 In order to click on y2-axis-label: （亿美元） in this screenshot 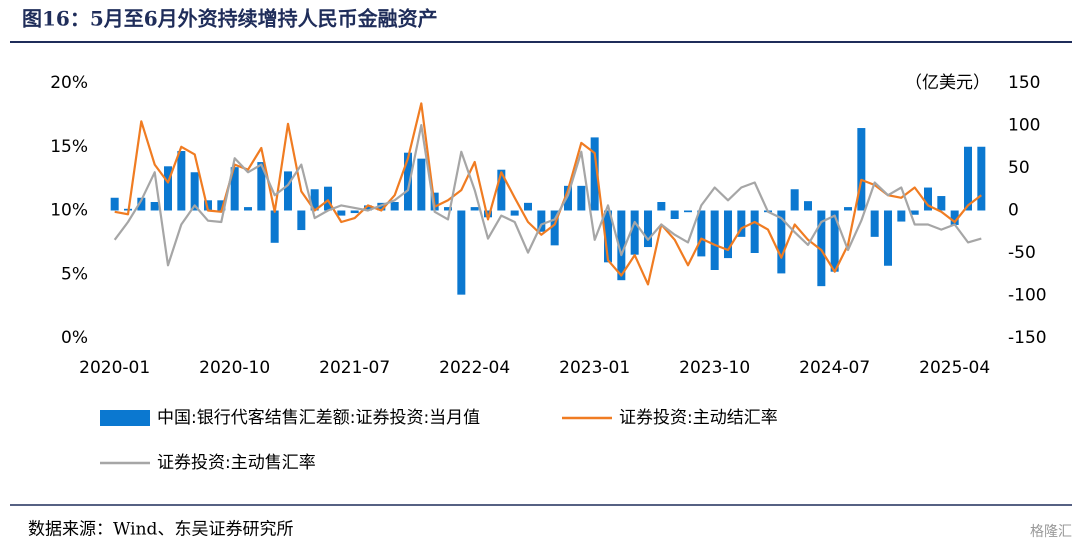, I will do `click(947, 83)`.